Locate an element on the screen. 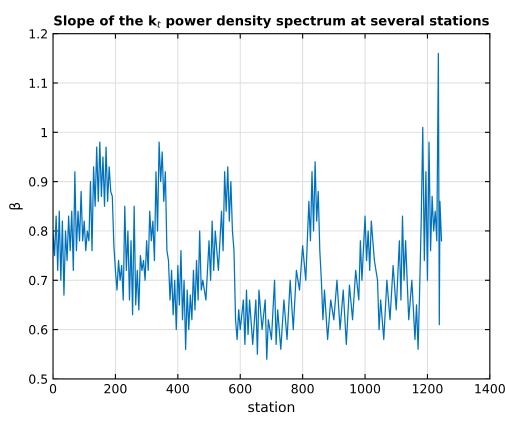 This screenshot has width=505, height=421. y-axis-title: β is located at coordinates (16, 206).